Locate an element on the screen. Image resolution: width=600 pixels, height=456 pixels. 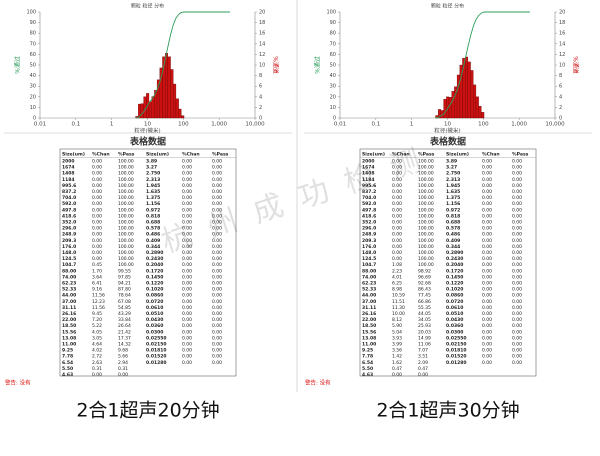
table-cell: 2000 is located at coordinates (68, 162).